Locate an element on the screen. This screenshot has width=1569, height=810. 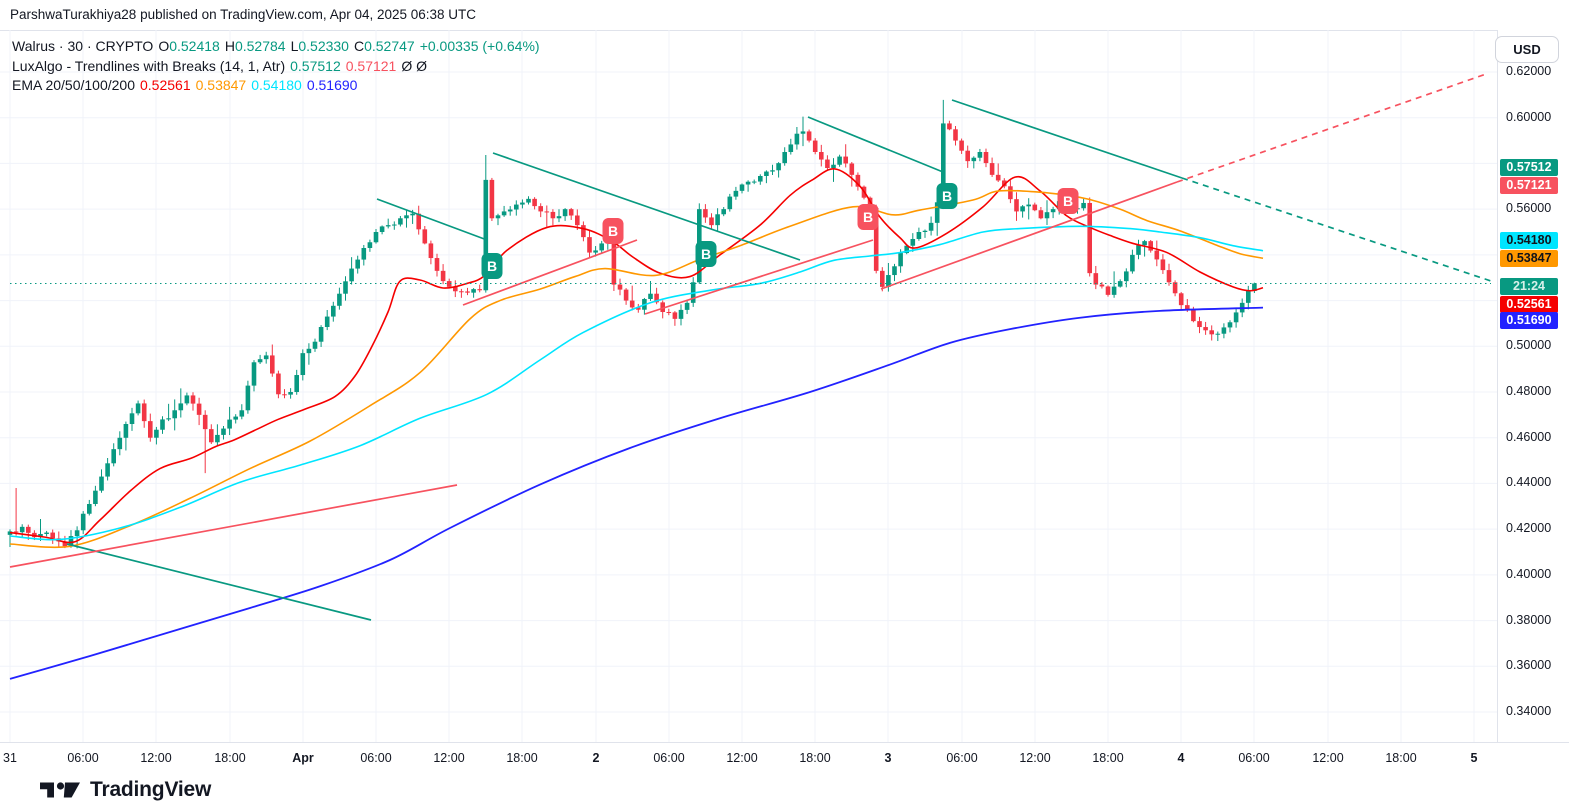
high-value: 0.52784 is located at coordinates (260, 46).